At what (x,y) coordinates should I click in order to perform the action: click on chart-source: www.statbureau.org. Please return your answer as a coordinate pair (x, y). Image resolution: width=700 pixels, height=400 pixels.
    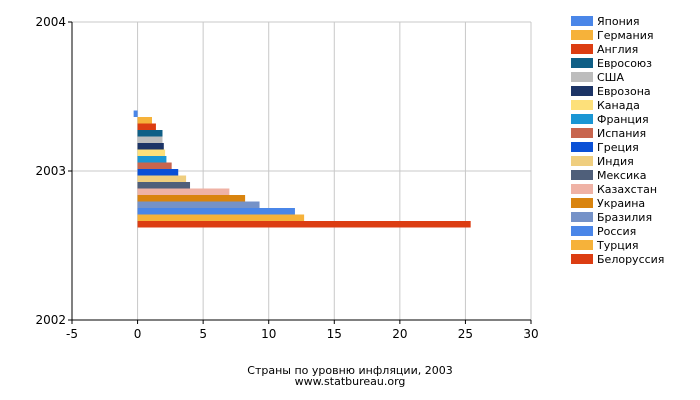
    Looking at the image, I should click on (350, 381).